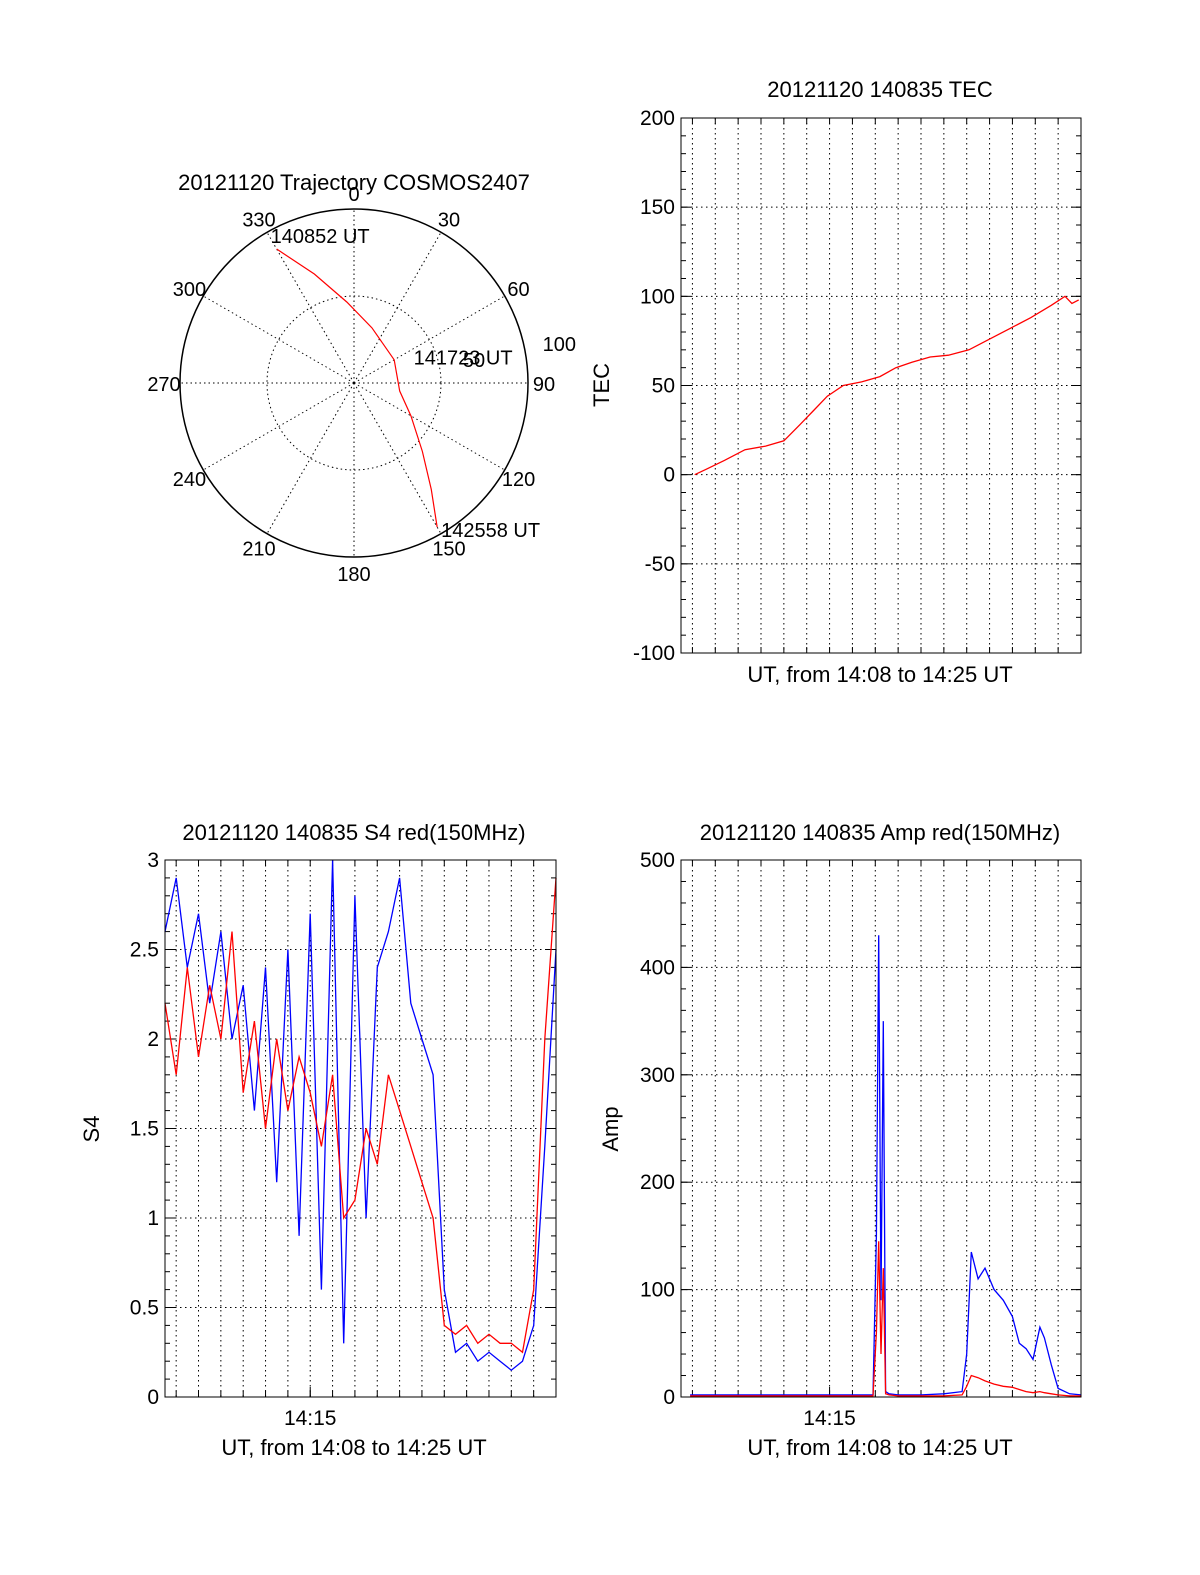  Describe the element at coordinates (163, 385) in the screenshot. I see `polar-angle-label: 270` at that location.